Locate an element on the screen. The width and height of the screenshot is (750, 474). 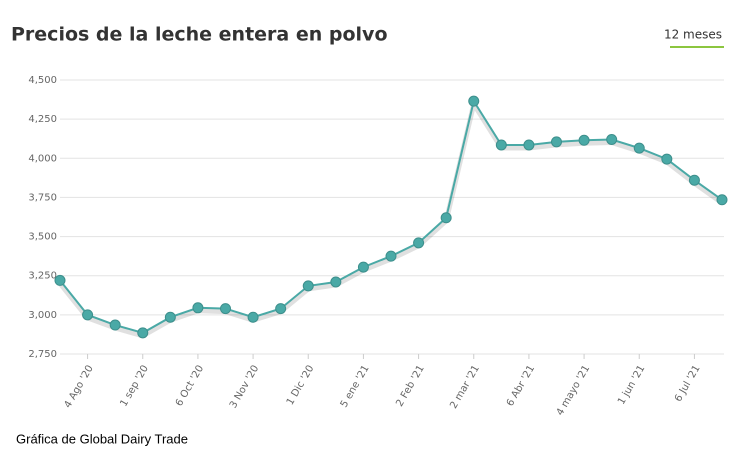
y-tick-label: 4,250 is located at coordinates (42, 119).